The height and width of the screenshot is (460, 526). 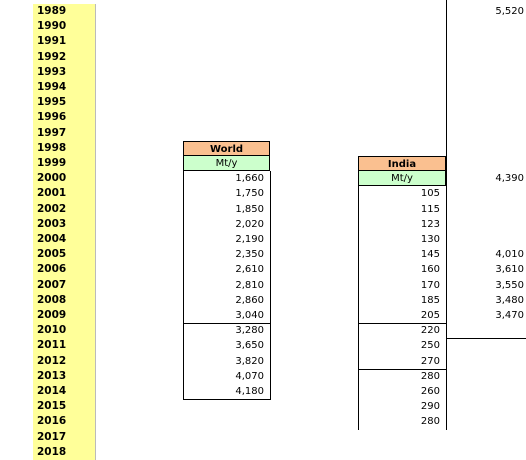 I want to click on year-cell: 1992, so click(x=52, y=56).